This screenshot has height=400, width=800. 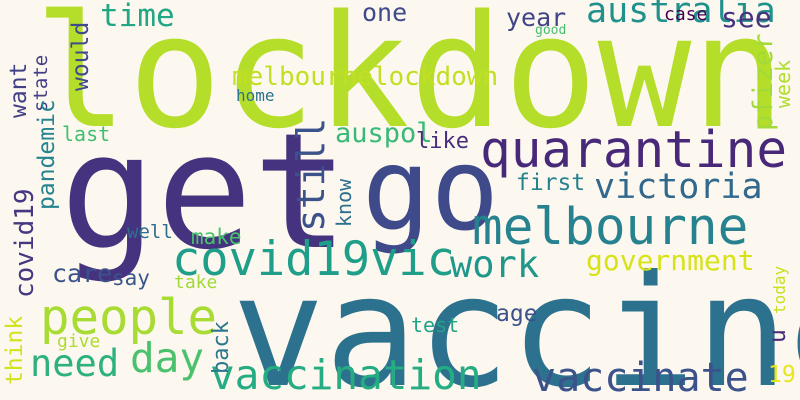 What do you see at coordinates (431, 189) in the screenshot?
I see `word-go: go` at bounding box center [431, 189].